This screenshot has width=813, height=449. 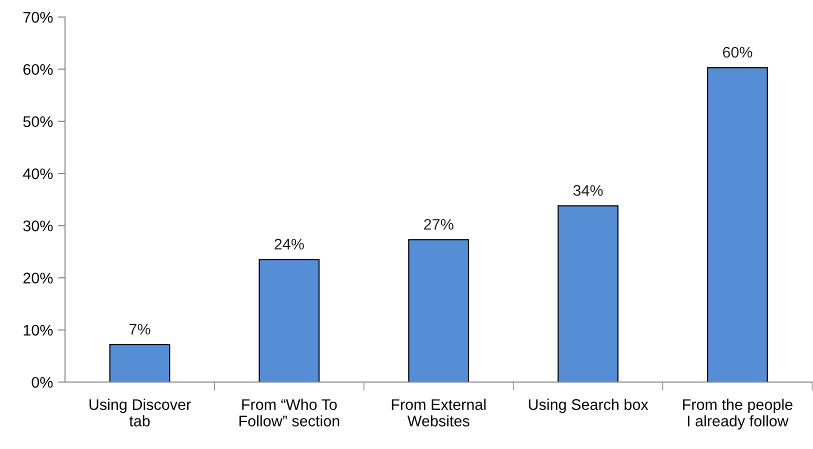 What do you see at coordinates (289, 244) in the screenshot?
I see `data-label: 24%` at bounding box center [289, 244].